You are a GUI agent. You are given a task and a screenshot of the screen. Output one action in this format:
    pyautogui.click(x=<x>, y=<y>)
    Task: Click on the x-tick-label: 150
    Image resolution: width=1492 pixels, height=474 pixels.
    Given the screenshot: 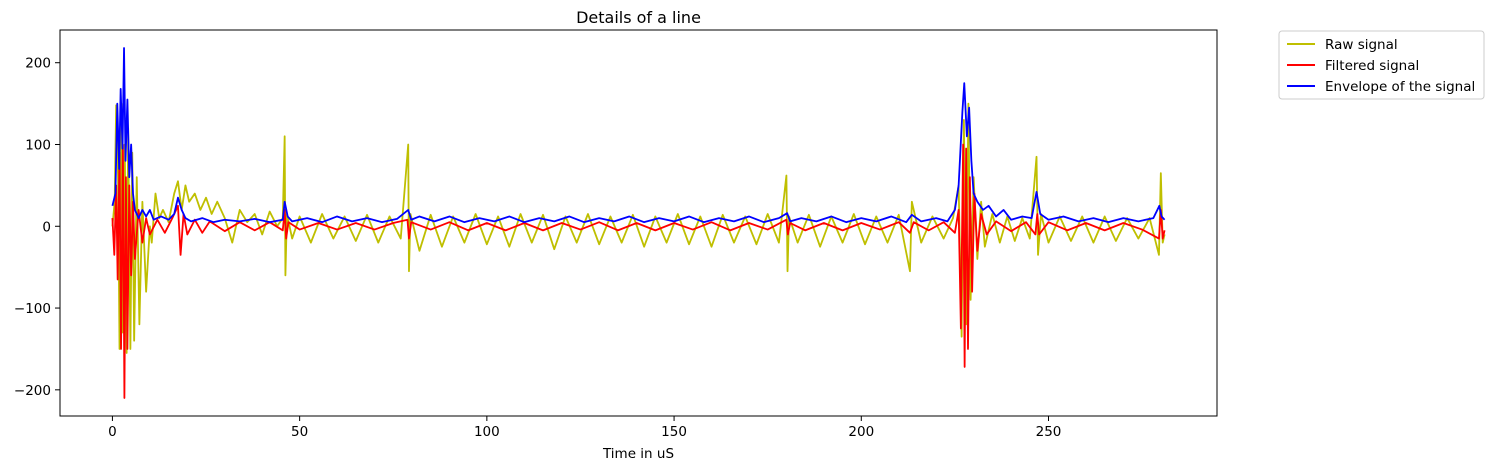 What is the action you would take?
    pyautogui.click(x=674, y=432)
    